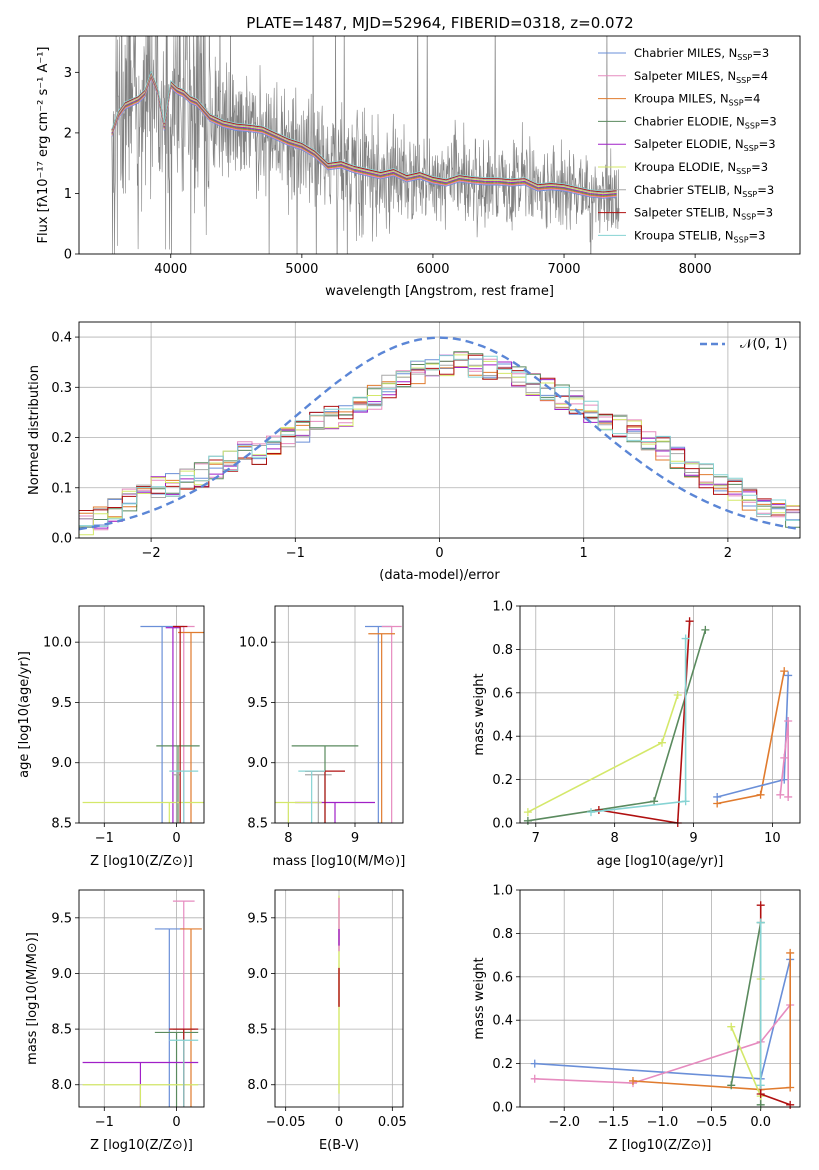  What do you see at coordinates (712, 1122) in the screenshot?
I see `x-tick-label: −0.5` at bounding box center [712, 1122].